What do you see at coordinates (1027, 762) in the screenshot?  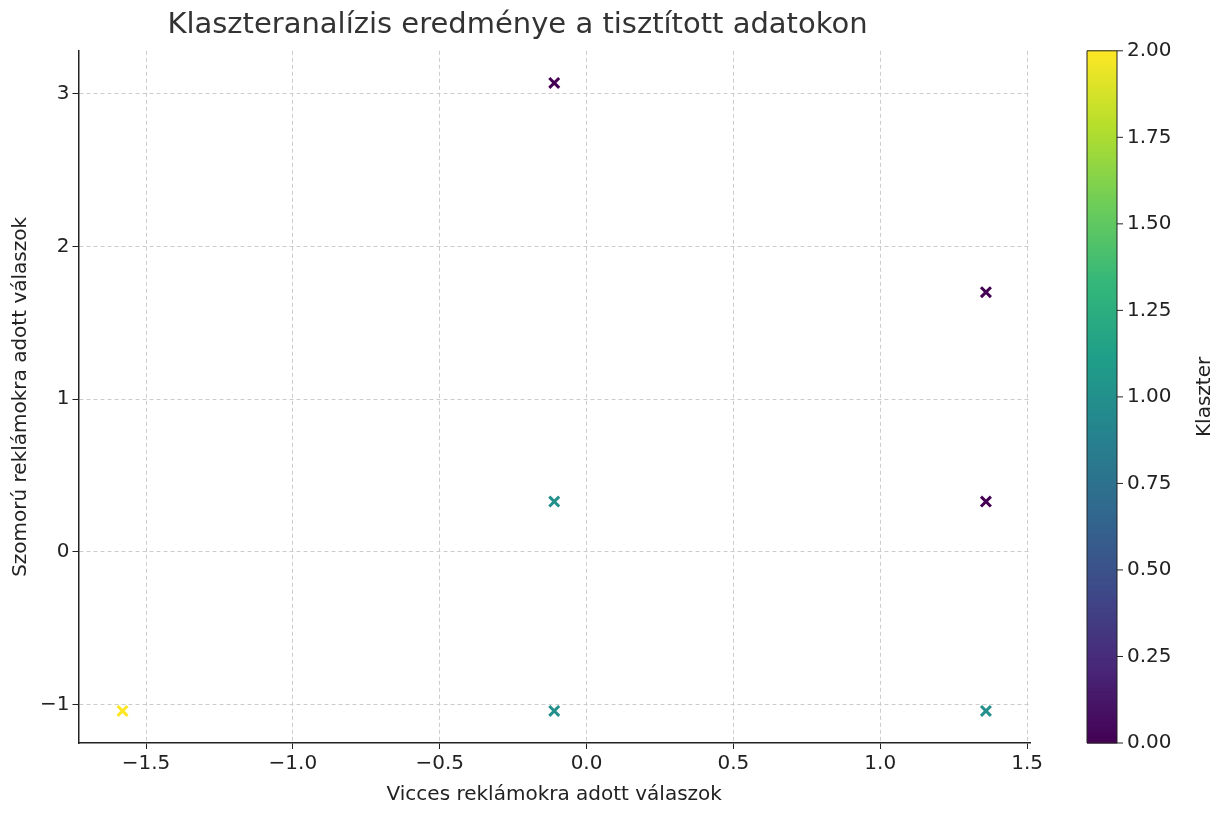 I see `x-tick-label: 1.5` at bounding box center [1027, 762].